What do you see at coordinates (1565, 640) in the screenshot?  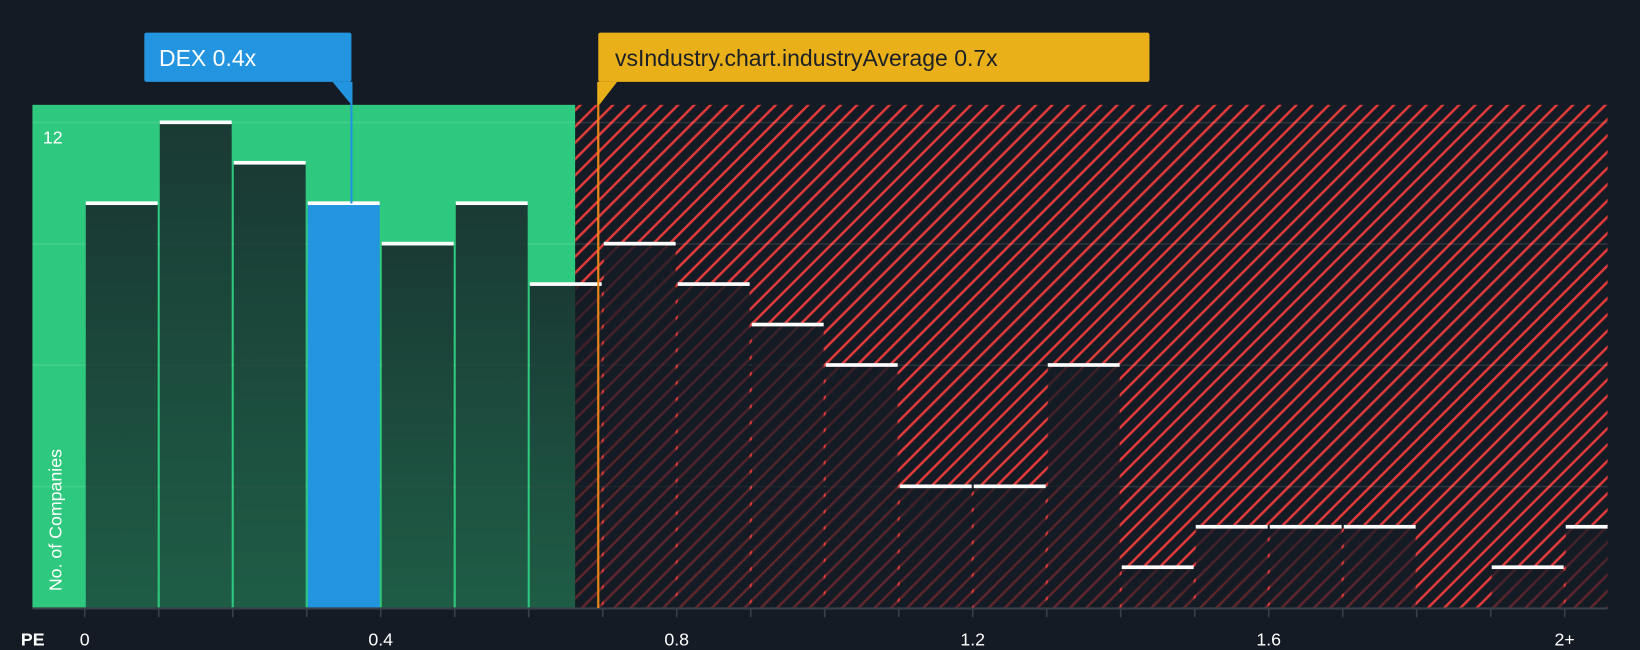 I see `x-tick-label: 2+` at bounding box center [1565, 640].